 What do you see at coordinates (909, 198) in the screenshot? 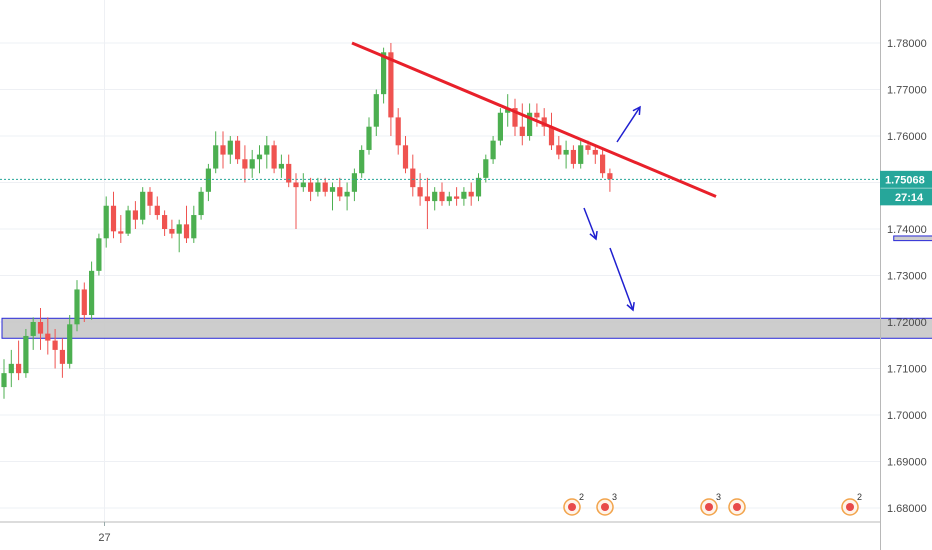
I see `countdown-label: 27:14` at bounding box center [909, 198].